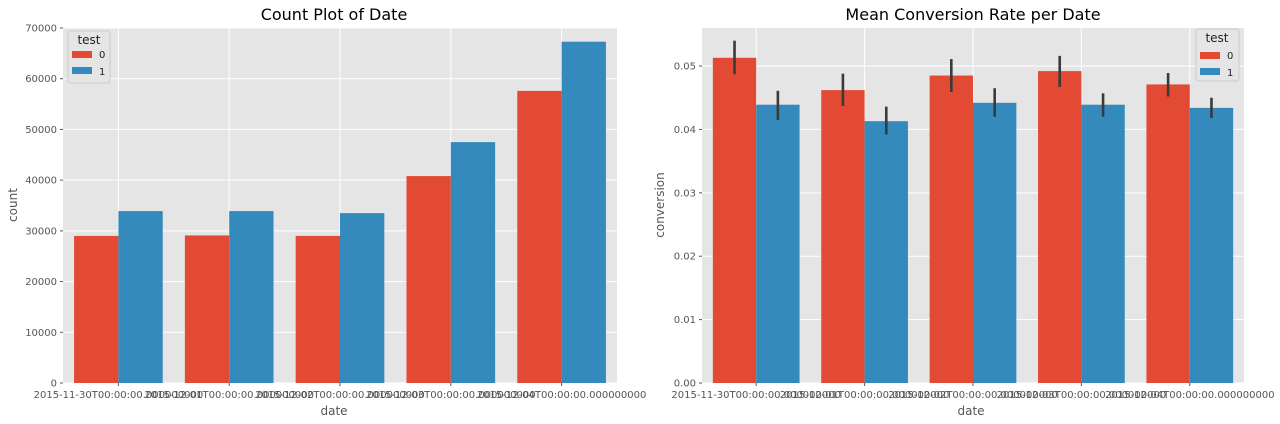 The image size is (1280, 424). Describe the element at coordinates (685, 130) in the screenshot. I see `conversion-y-tick-label: 0.04` at that location.